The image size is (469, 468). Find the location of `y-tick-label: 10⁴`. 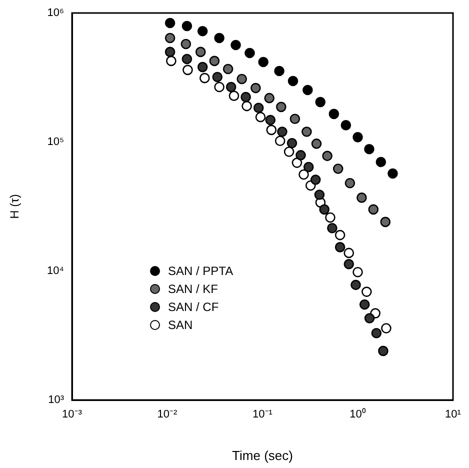

y-tick-label: 10⁴ is located at coordinates (55, 271).